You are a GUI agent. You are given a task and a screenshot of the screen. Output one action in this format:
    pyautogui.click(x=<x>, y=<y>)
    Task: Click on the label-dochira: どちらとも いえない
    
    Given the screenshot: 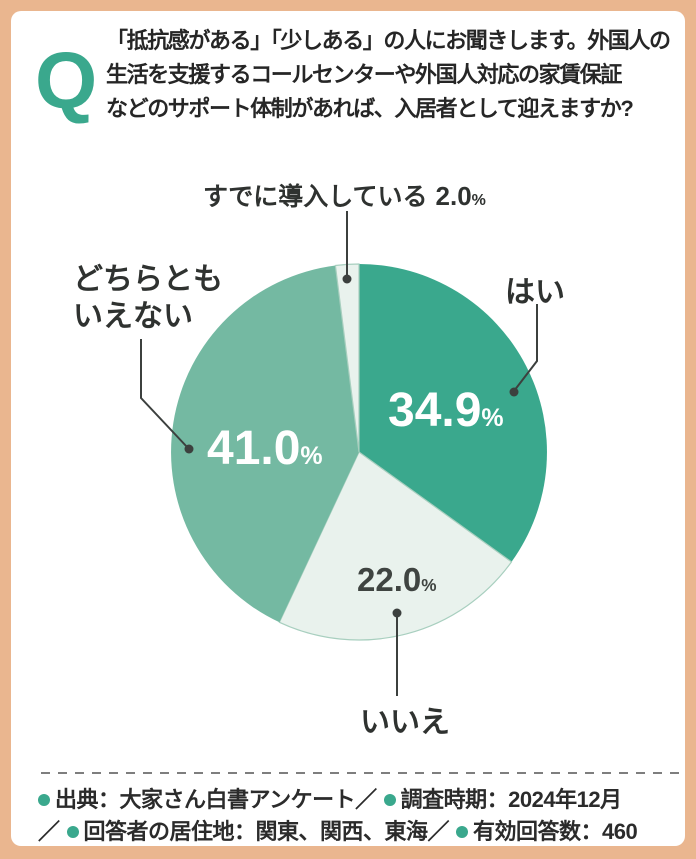 What is the action you would take?
    pyautogui.click(x=148, y=298)
    